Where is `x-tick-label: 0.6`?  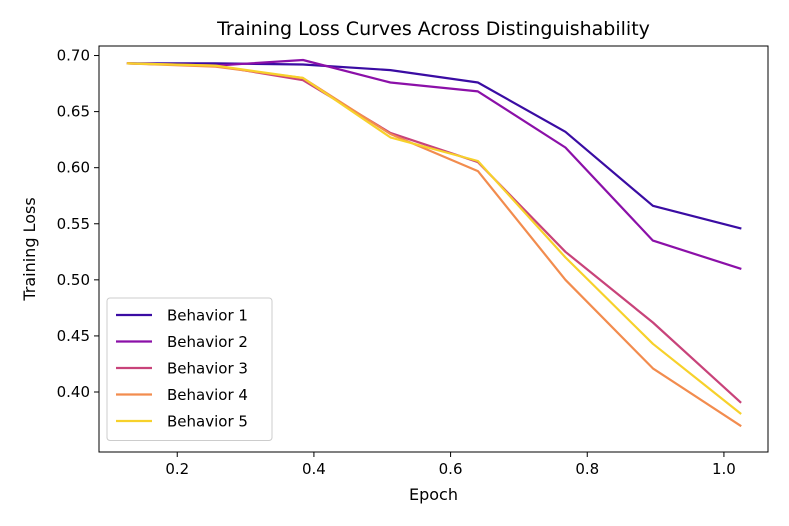
x-tick-label: 0.6 is located at coordinates (451, 469).